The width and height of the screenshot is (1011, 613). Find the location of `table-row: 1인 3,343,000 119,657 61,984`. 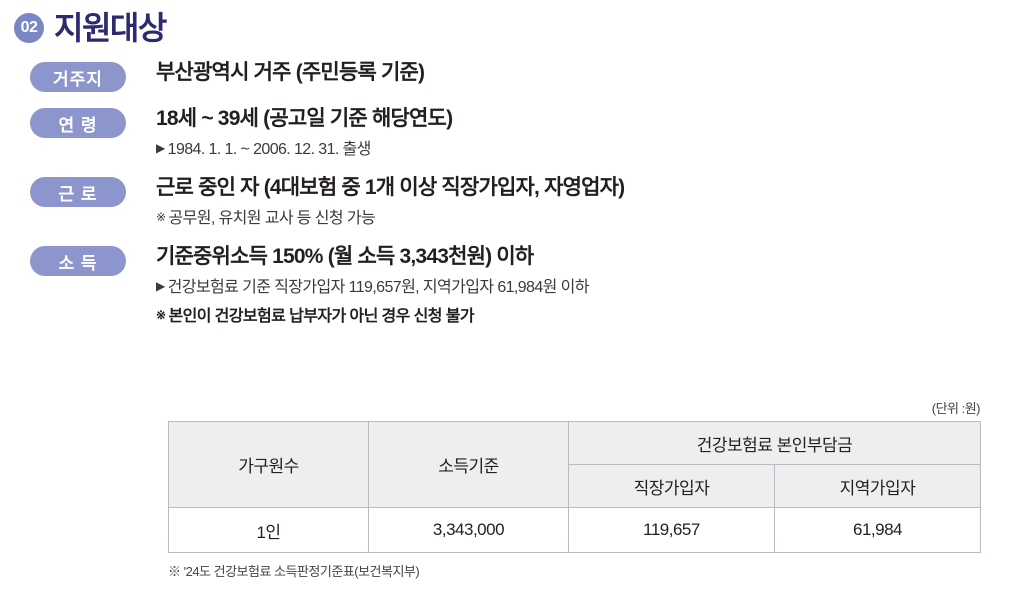

table-row: 1인 3,343,000 119,657 61,984 is located at coordinates (574, 530).